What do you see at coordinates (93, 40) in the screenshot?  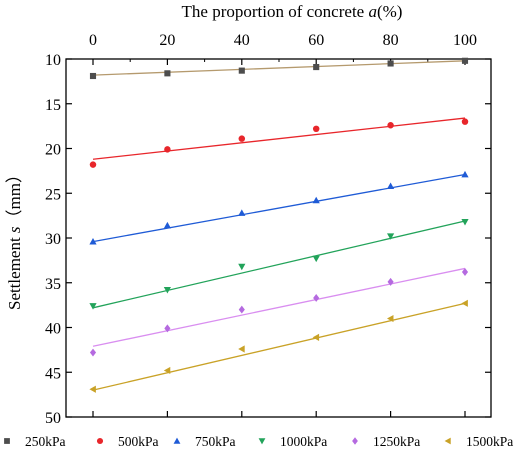 I see `x-tick-label: 0` at bounding box center [93, 40].